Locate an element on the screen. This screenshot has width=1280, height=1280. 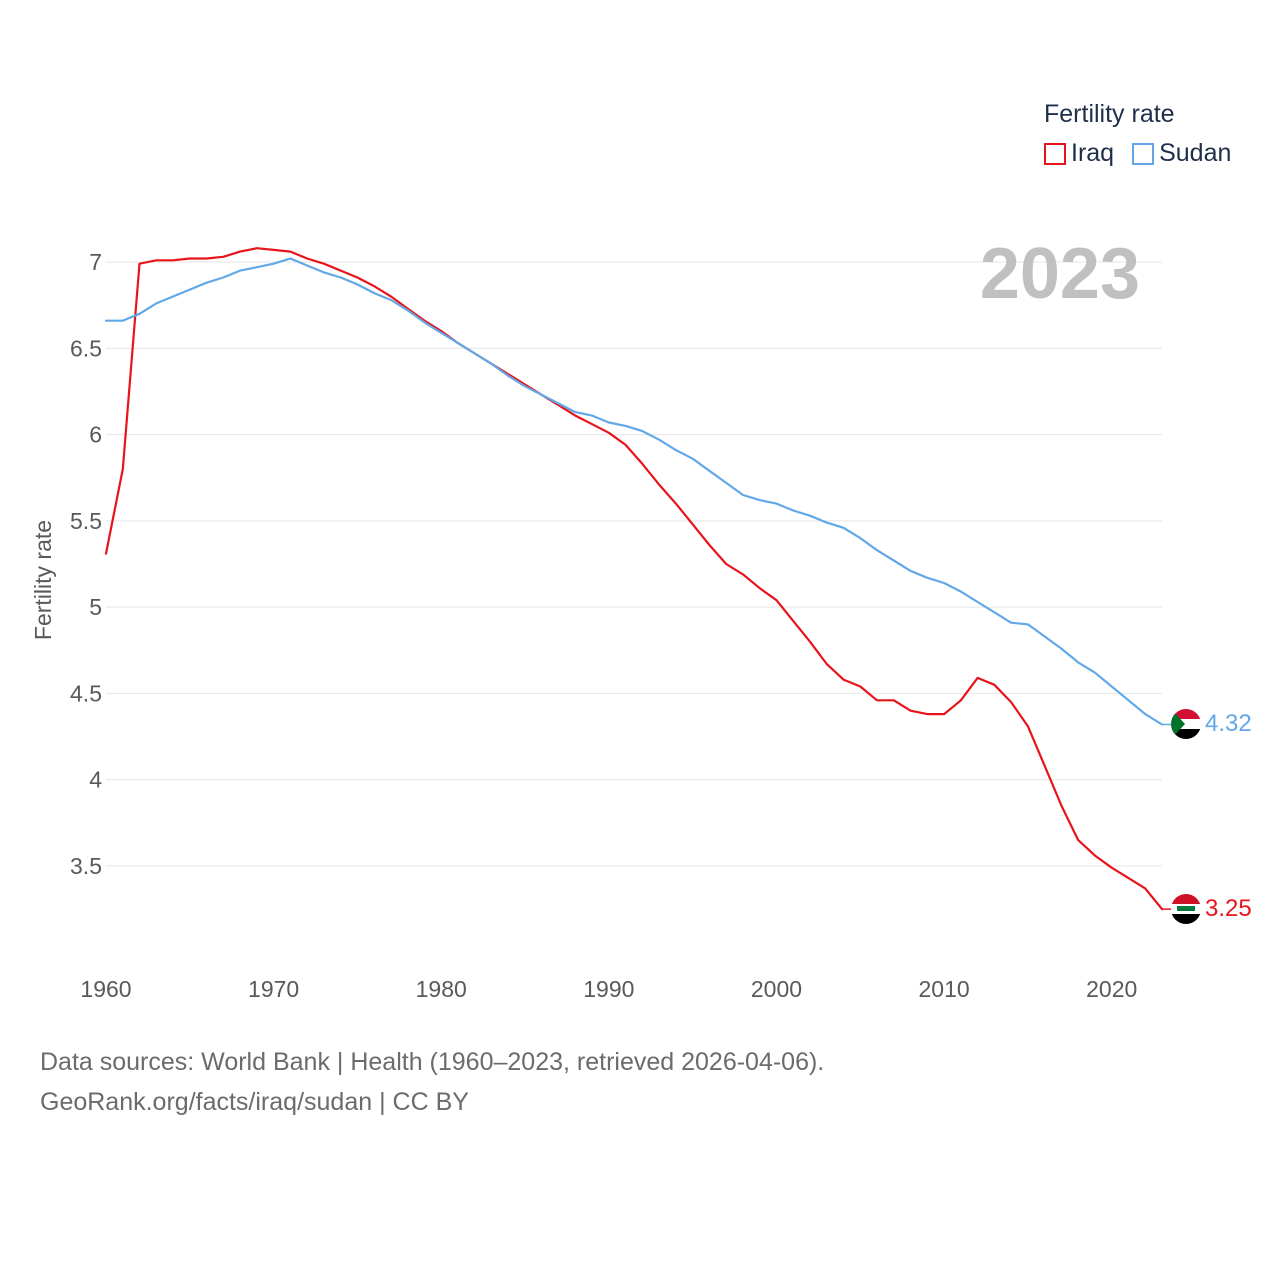
legend-items: Iraq Sudan is located at coordinates (1137, 153).